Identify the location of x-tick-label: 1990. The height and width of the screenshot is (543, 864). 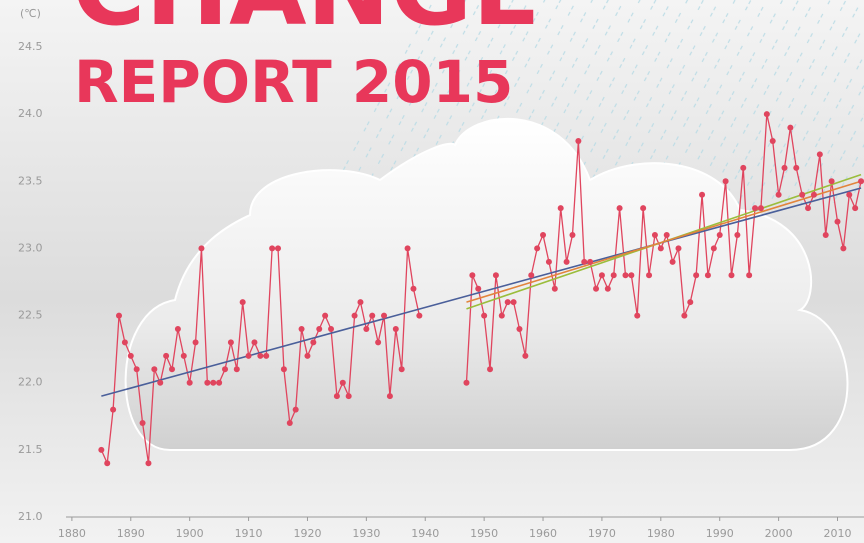
(720, 533).